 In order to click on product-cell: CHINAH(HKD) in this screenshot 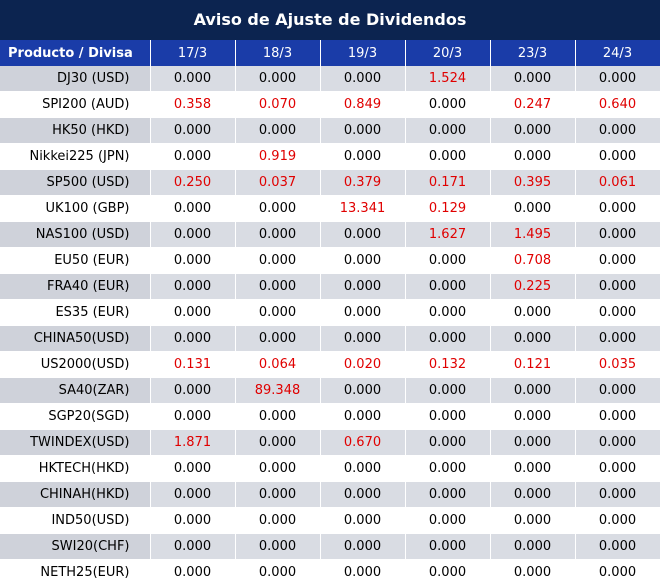, I will do `click(75, 494)`.